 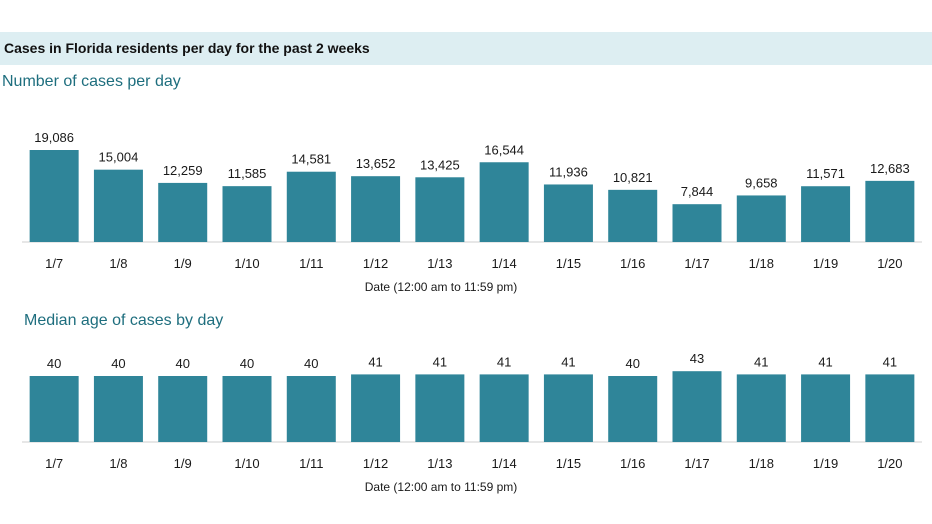 I want to click on data-label: 11,585, so click(x=247, y=173).